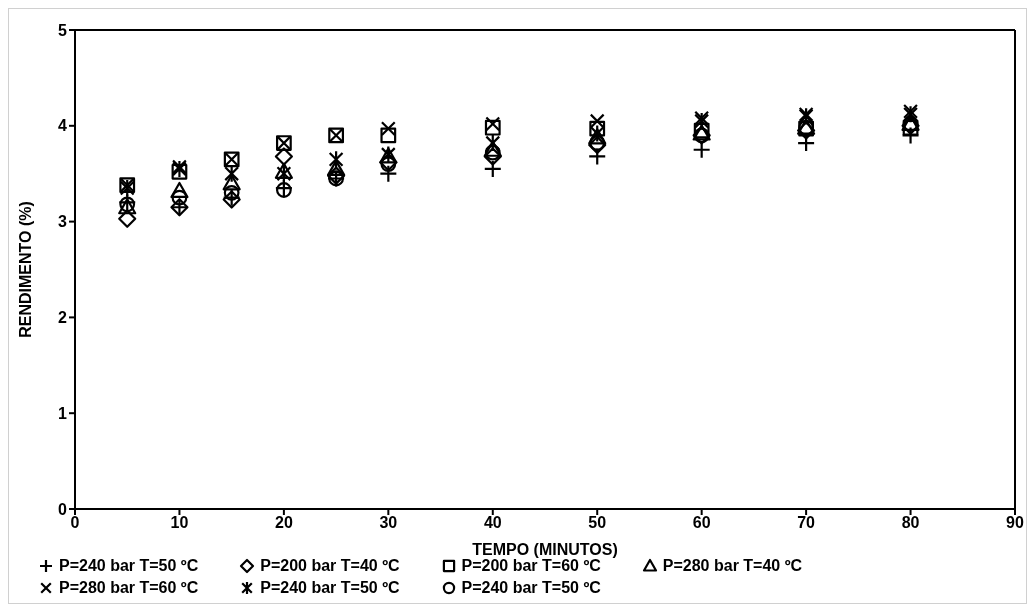 The width and height of the screenshot is (1033, 610). Describe the element at coordinates (531, 566) in the screenshot. I see `legend-label: P=200 bar T=60 ºC` at that location.